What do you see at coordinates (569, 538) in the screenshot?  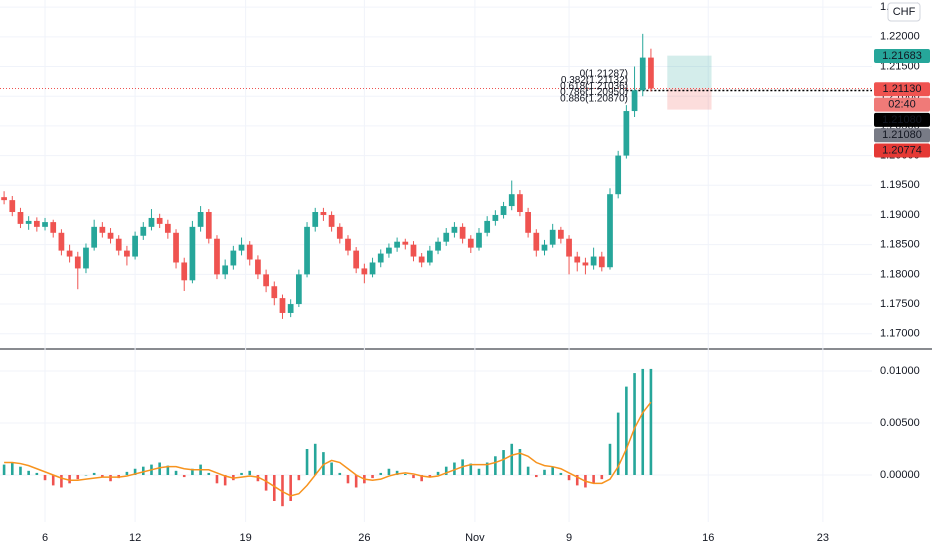 I see `x-tick-label: 9` at bounding box center [569, 538].